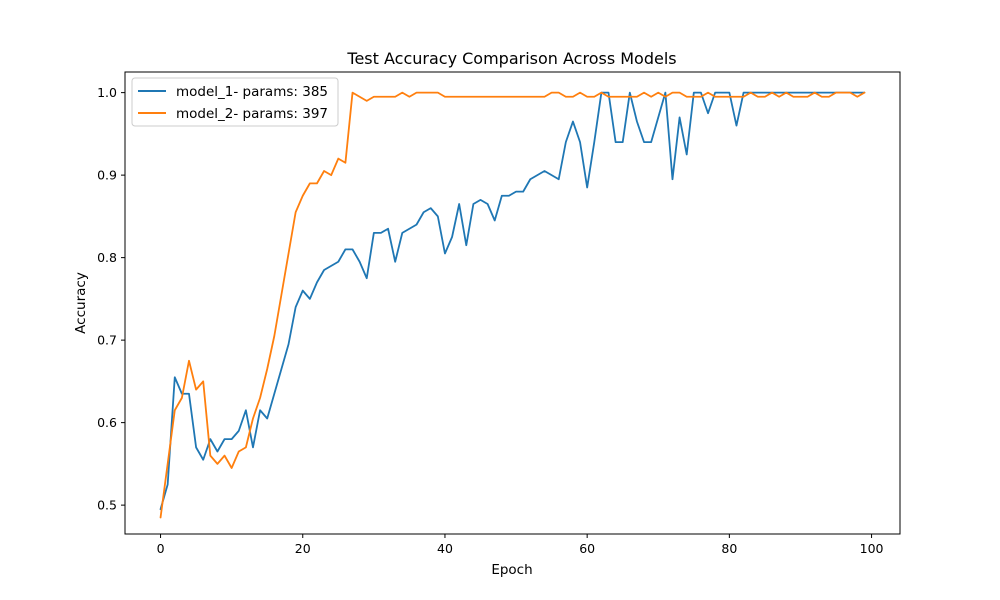  Describe the element at coordinates (252, 114) in the screenshot. I see `legend-label-model-2: model_2- params: 397` at that location.